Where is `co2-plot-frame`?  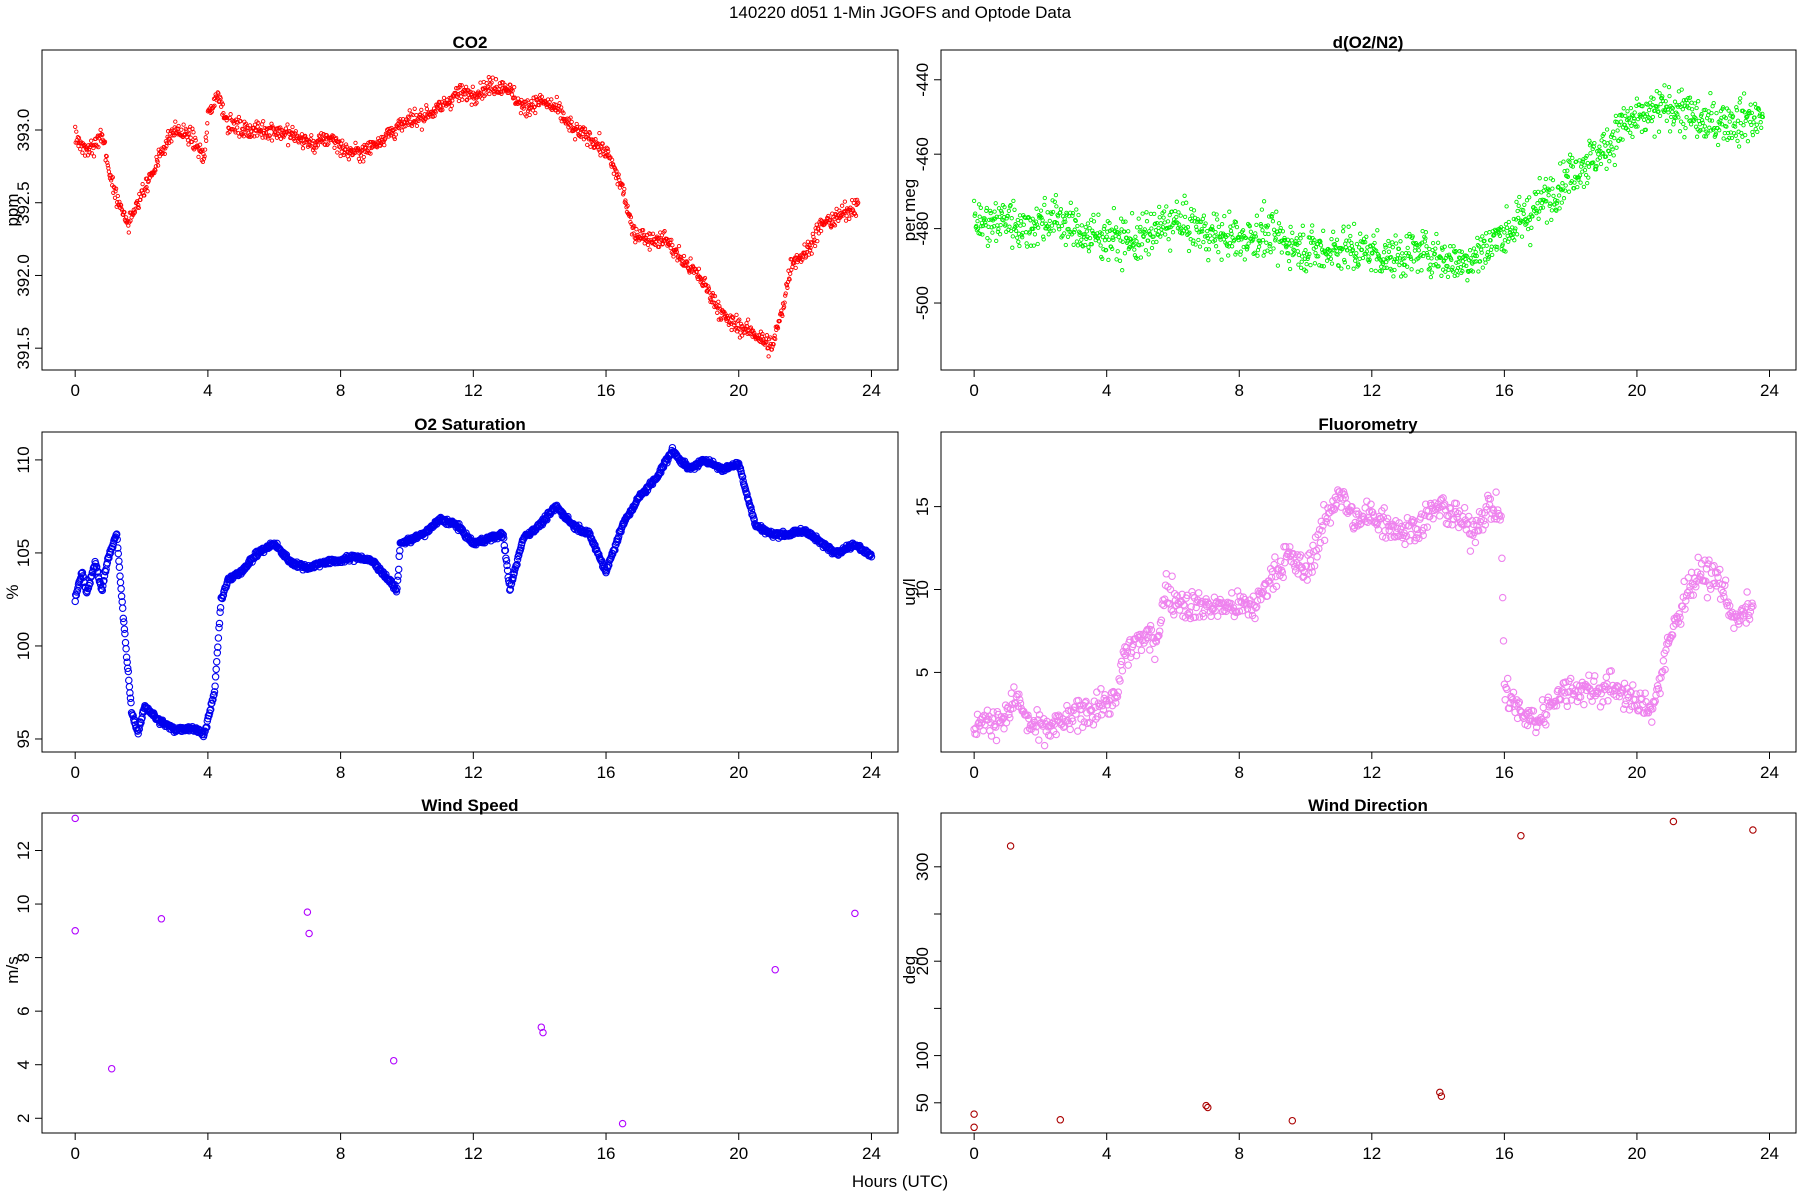
co2-plot-frame is located at coordinates (470, 210).